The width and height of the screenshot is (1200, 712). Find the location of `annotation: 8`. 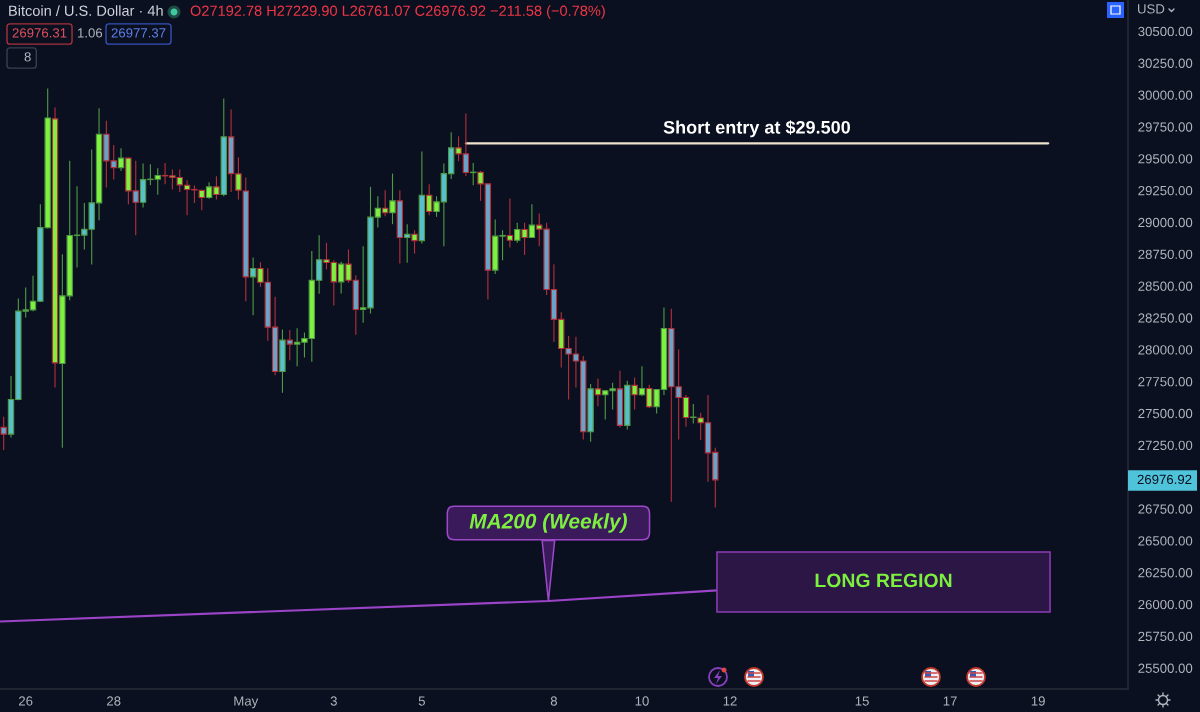

annotation: 8 is located at coordinates (27, 57).